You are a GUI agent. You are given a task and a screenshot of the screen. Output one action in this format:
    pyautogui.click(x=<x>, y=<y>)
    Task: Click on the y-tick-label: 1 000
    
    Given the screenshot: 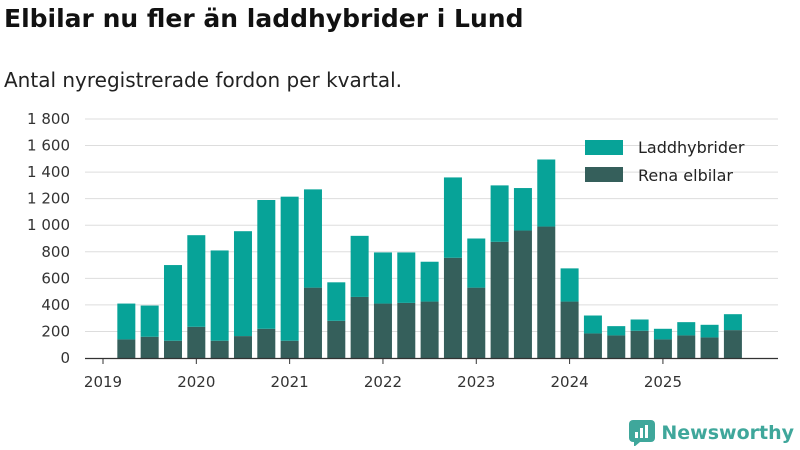 What is the action you would take?
    pyautogui.click(x=48, y=225)
    